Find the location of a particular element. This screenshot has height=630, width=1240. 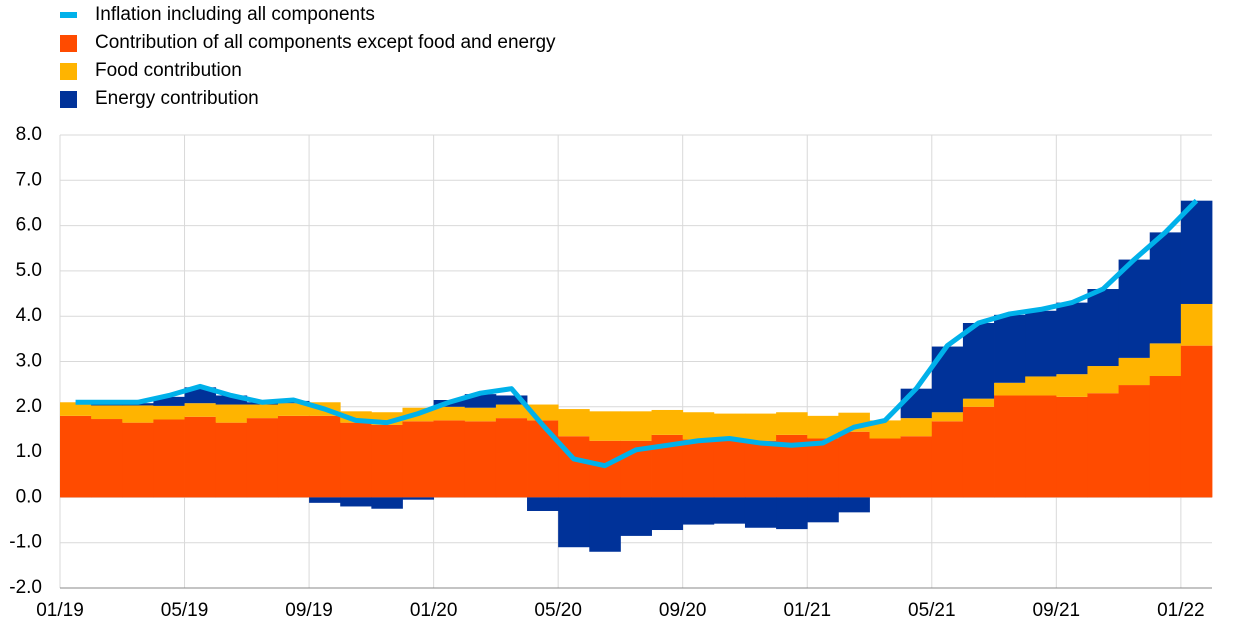

y-tick-label: -1.0 is located at coordinates (25, 542).